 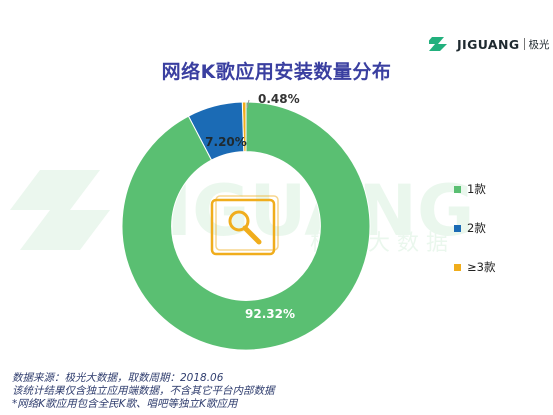 I want to click on legend-item: ≥3款, so click(x=474, y=267).